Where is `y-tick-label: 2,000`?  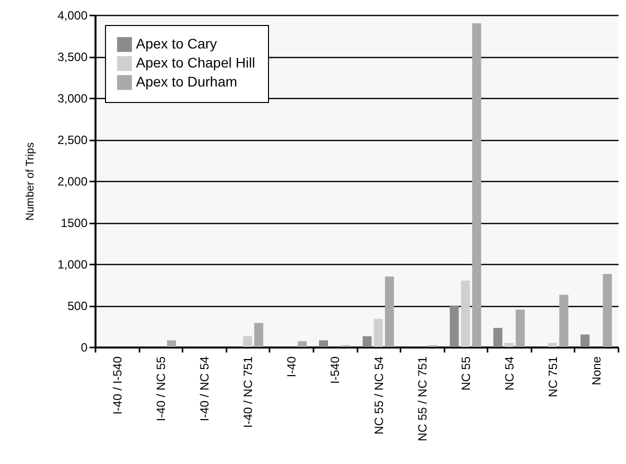
y-tick-label: 2,000 is located at coordinates (72, 181).